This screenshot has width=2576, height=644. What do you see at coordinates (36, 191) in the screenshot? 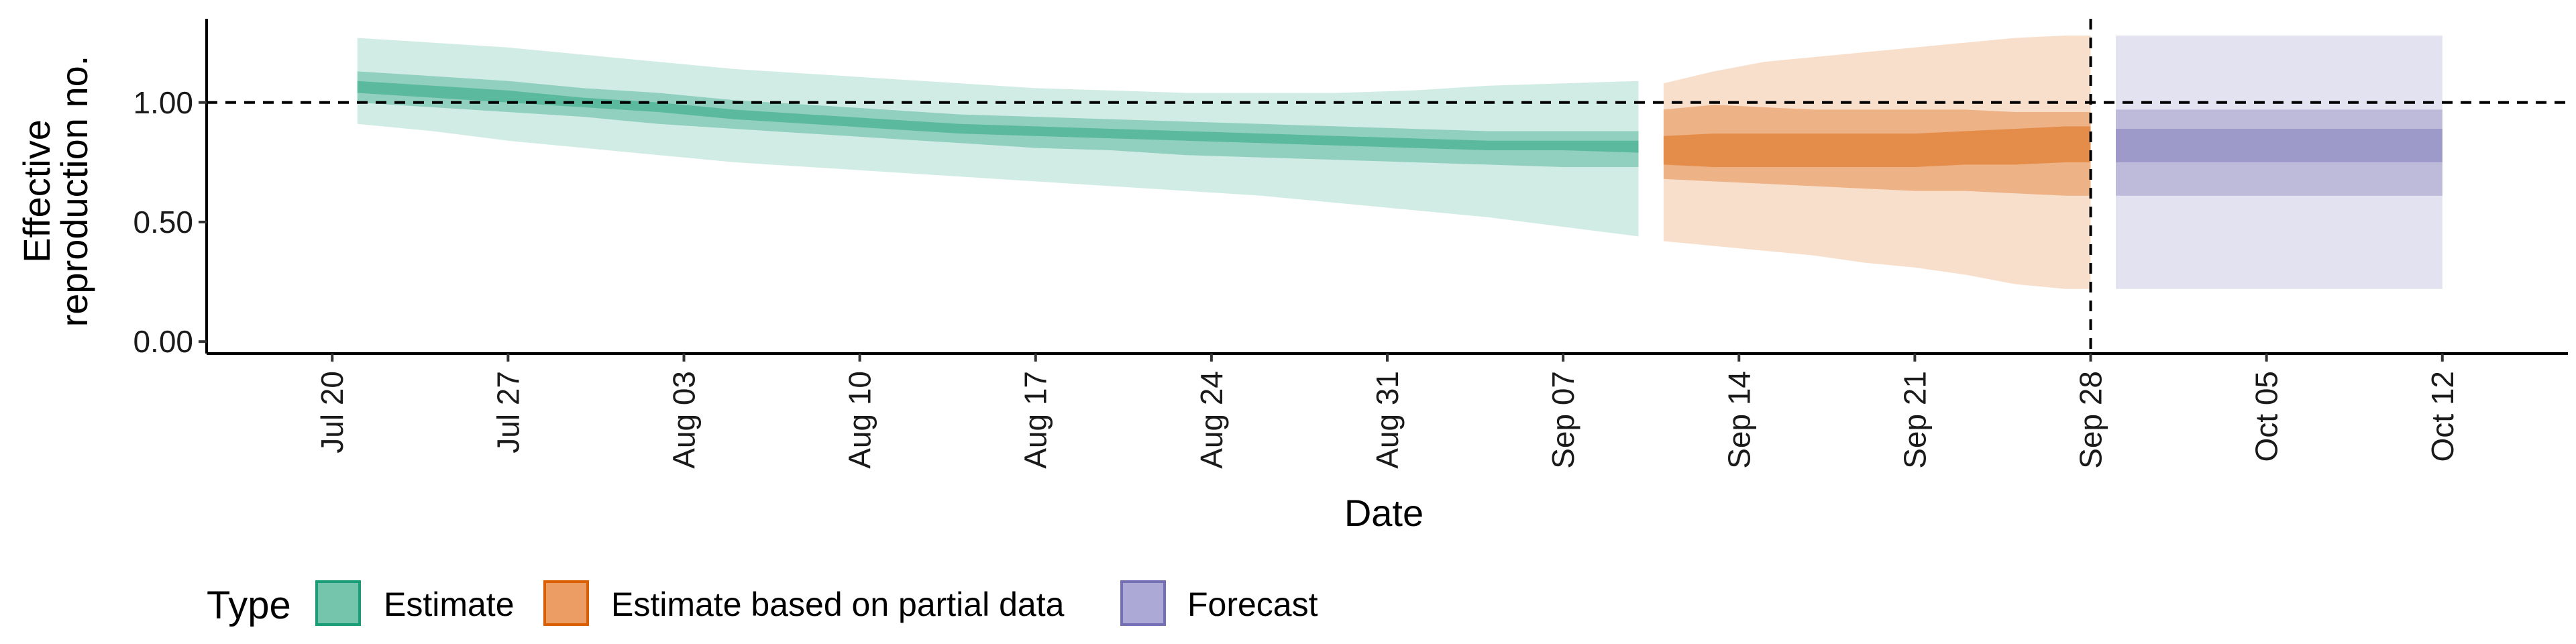
I see `y-axis-title-line-1: Effective` at bounding box center [36, 191].